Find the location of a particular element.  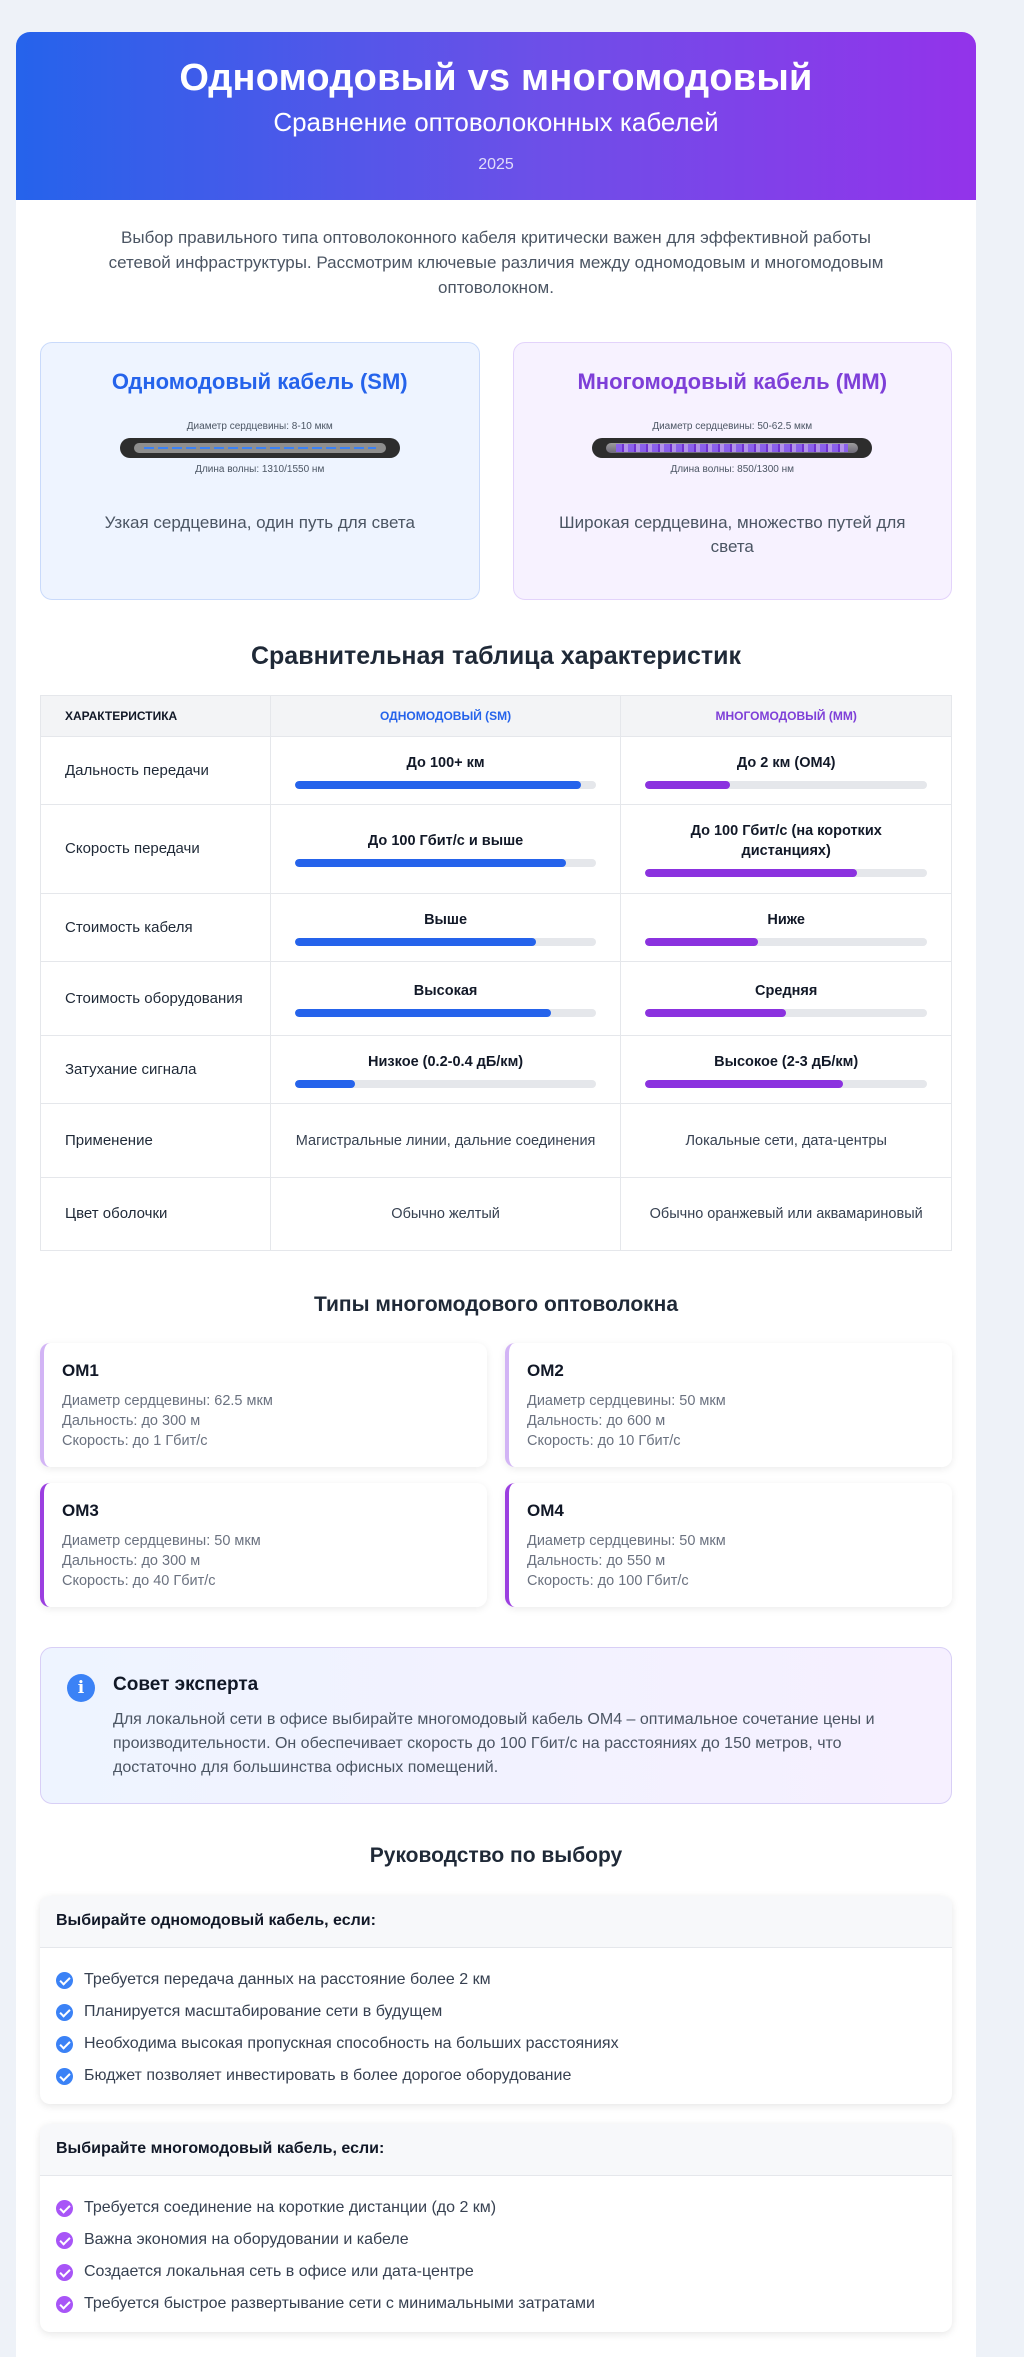

single-mode-cable-illustration is located at coordinates (259, 448).